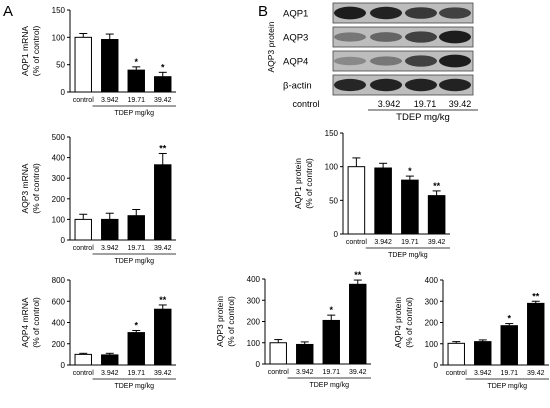 The width and height of the screenshot is (550, 408). What do you see at coordinates (297, 86) in the screenshot?
I see `blot-row-label: β-actin` at bounding box center [297, 86].